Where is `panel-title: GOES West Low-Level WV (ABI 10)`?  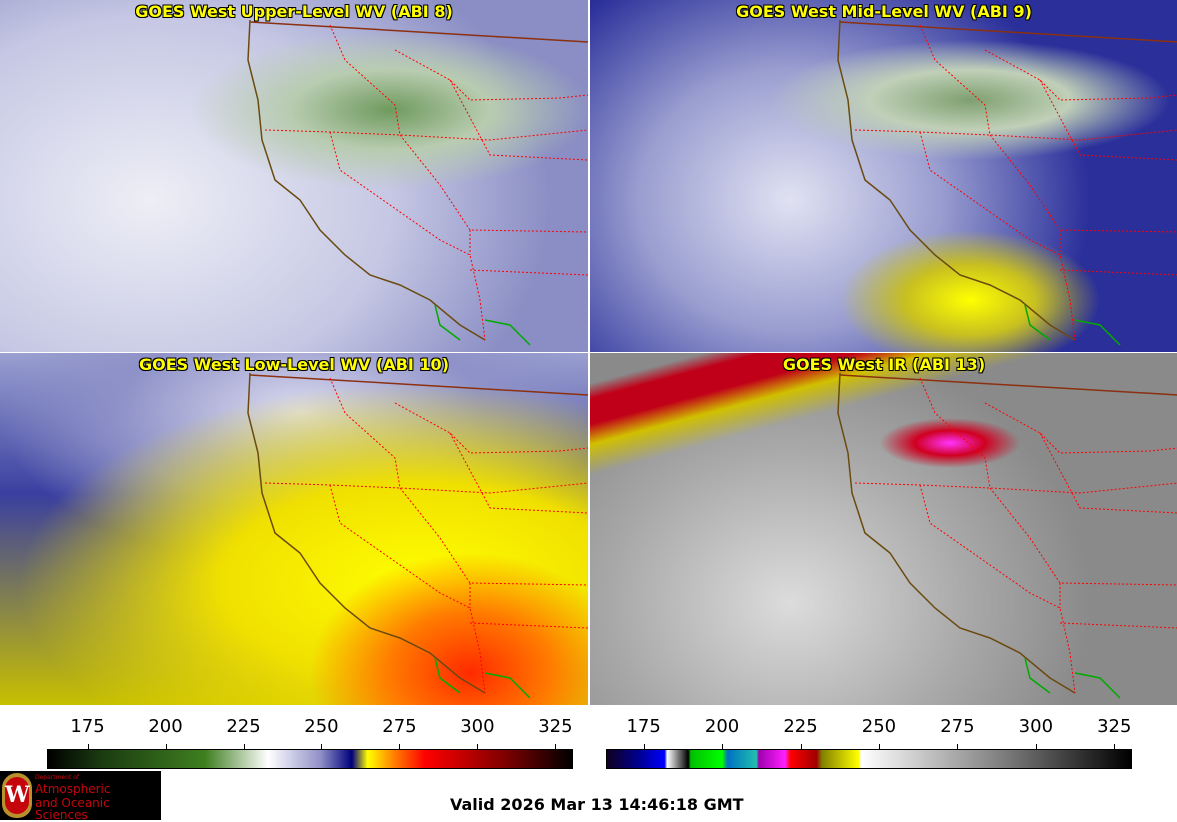
panel-title: GOES West Low-Level WV (ABI 10) is located at coordinates (293, 364).